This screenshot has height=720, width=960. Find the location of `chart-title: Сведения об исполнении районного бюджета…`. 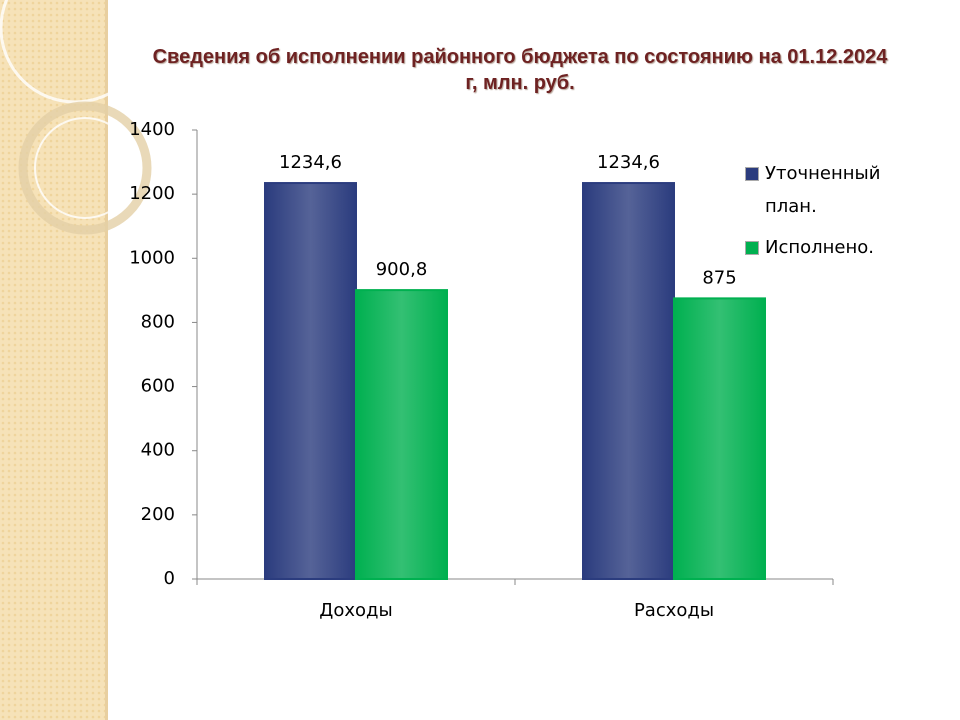

chart-title: Сведения об исполнении районного бюджета… is located at coordinates (520, 70).